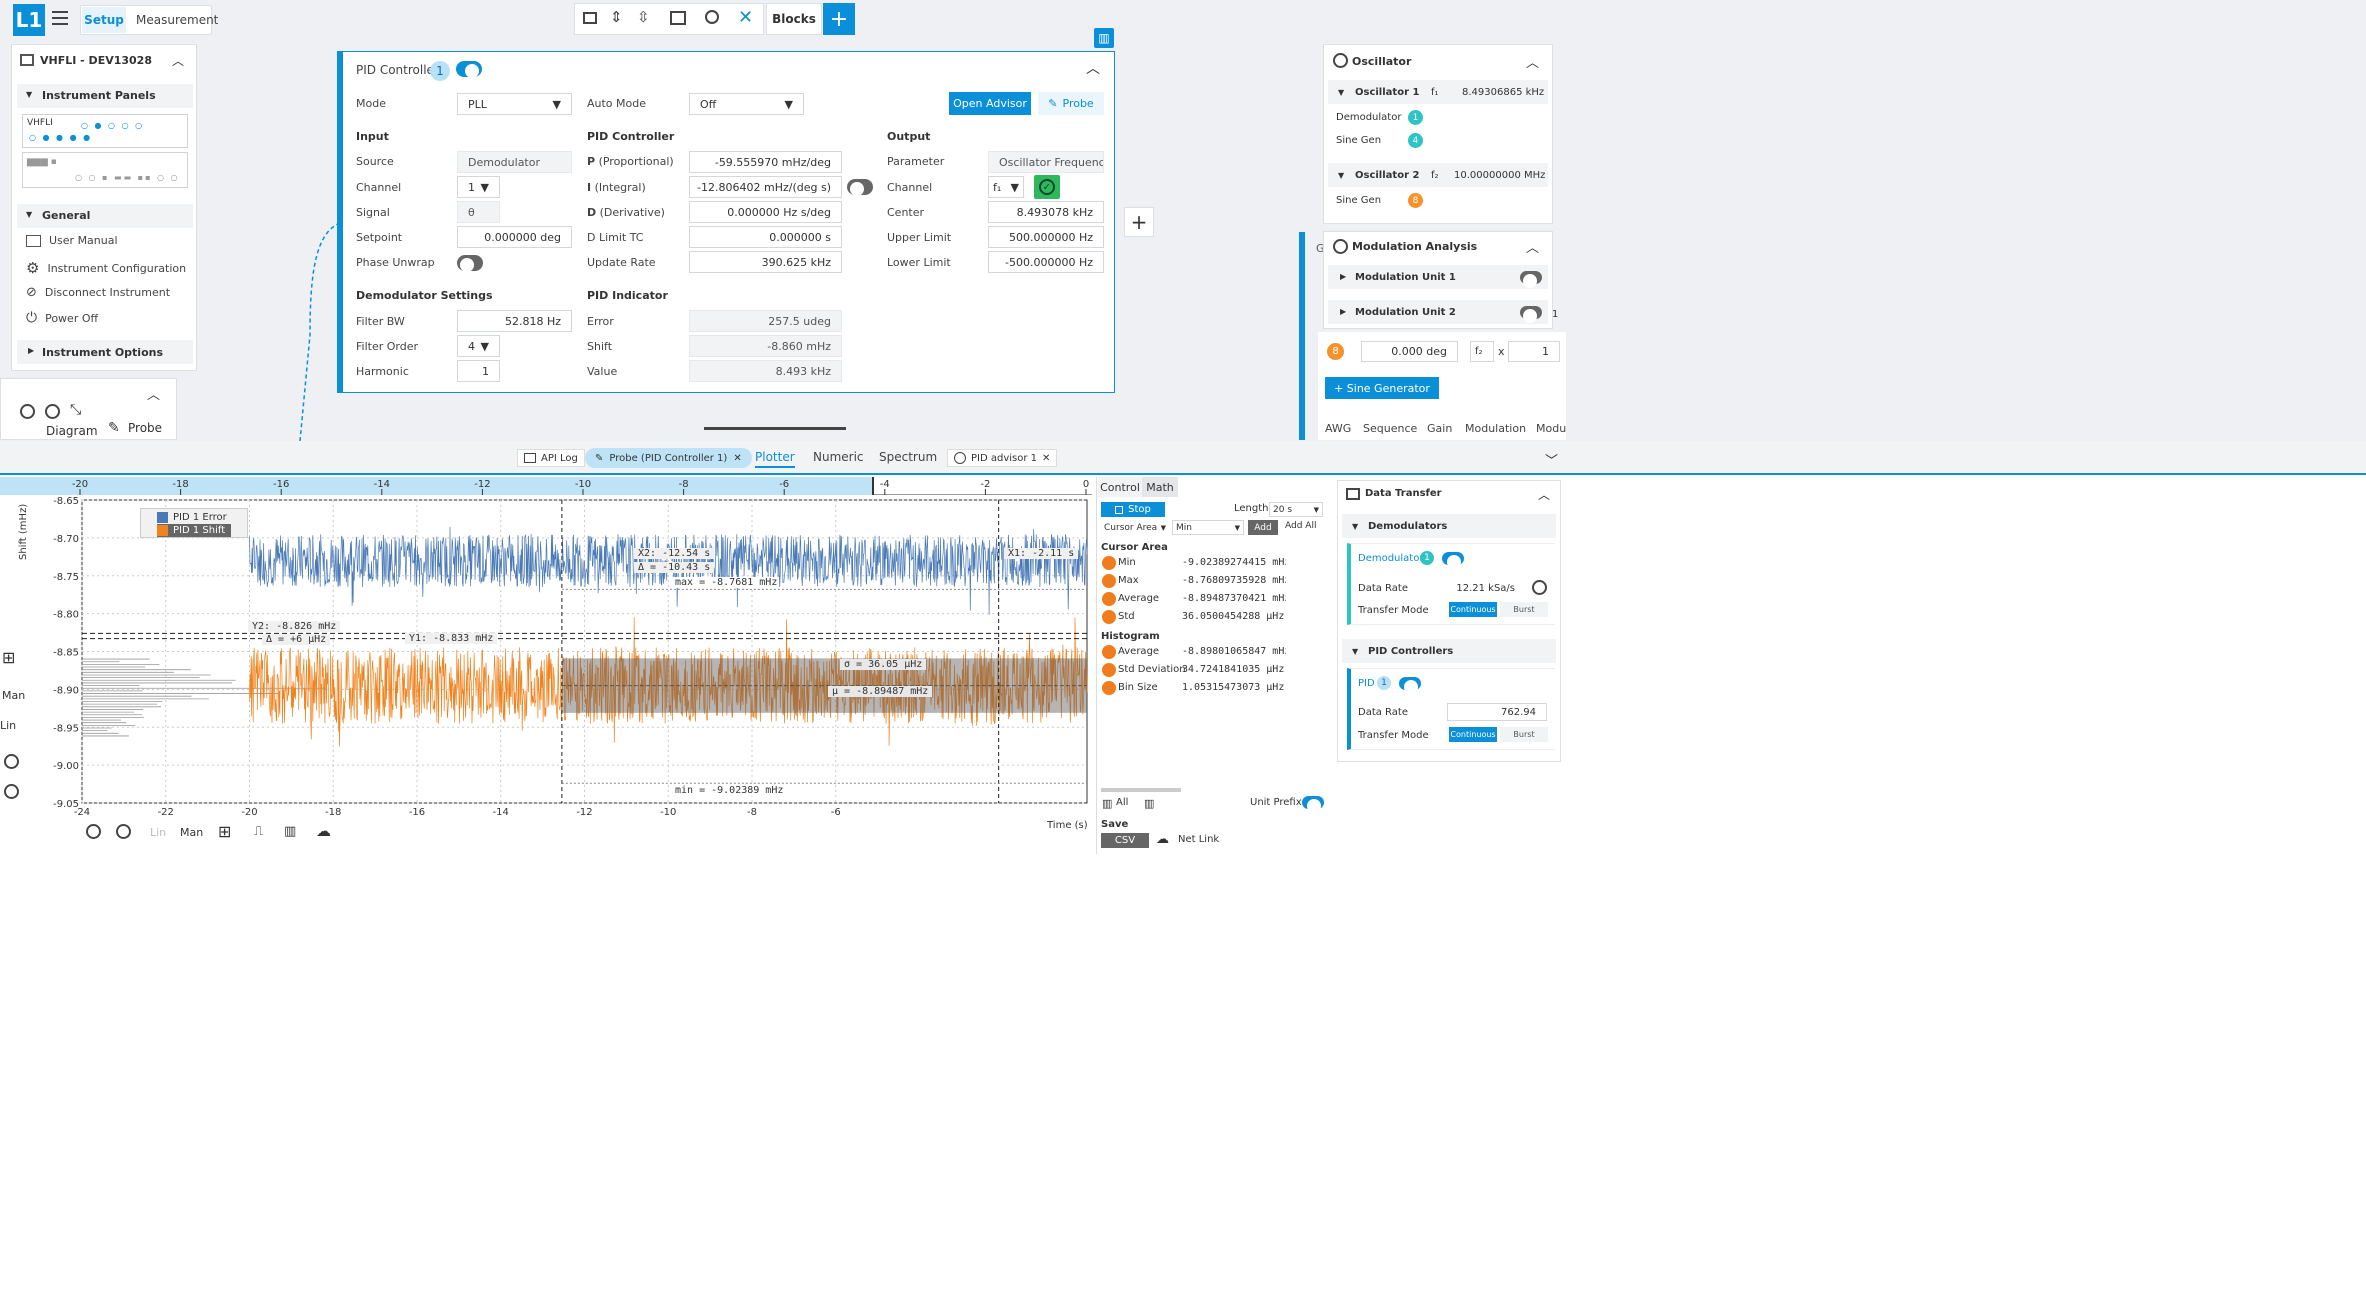 Image resolution: width=2366 pixels, height=1289 pixels. What do you see at coordinates (105, 216) in the screenshot?
I see `general-header` at bounding box center [105, 216].